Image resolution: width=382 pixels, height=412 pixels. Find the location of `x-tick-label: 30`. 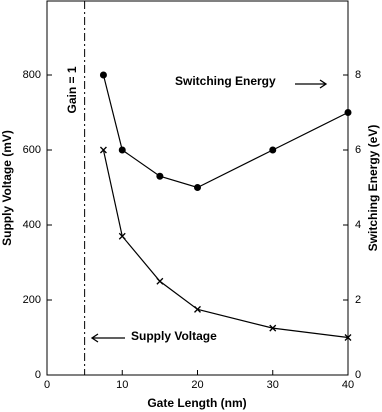

x-tick-label: 30 is located at coordinates (273, 385).